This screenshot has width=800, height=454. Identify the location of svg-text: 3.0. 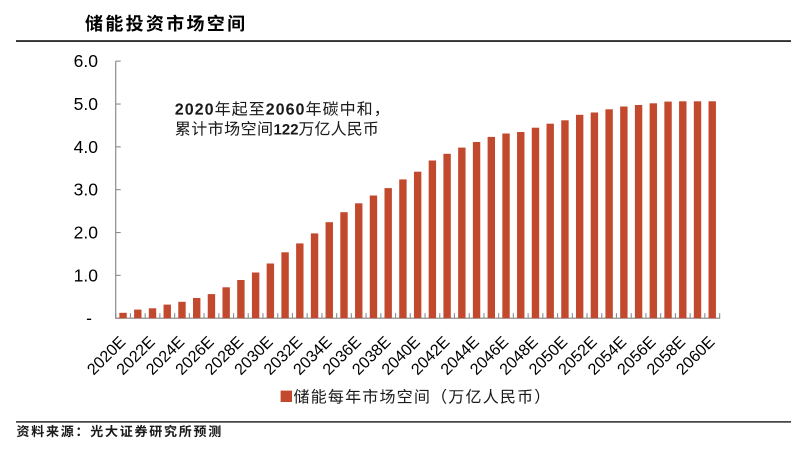
(86, 190).